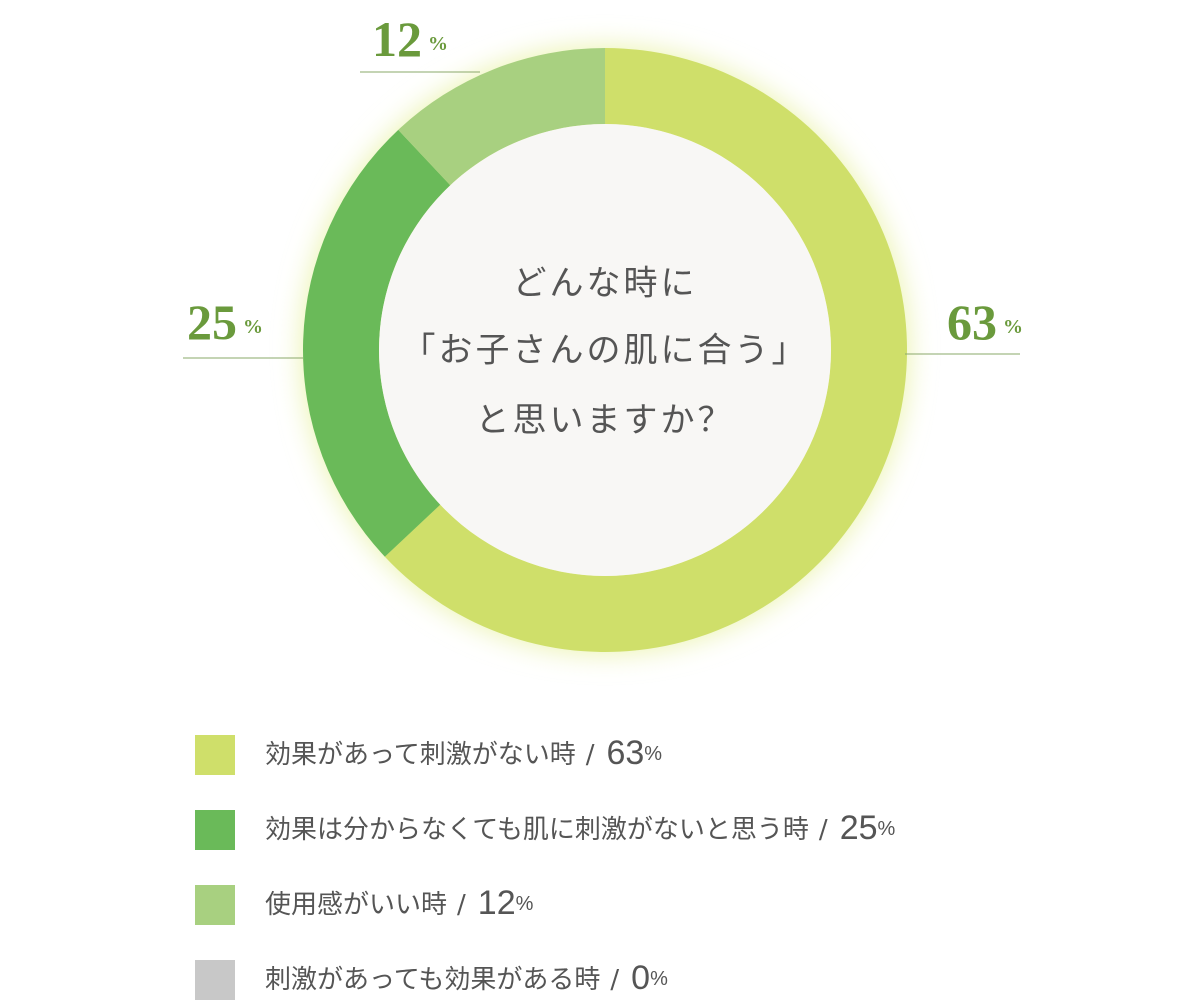 The image size is (1200, 1000). I want to click on legend-label: 刺激があっても効果がある時, so click(432, 980).